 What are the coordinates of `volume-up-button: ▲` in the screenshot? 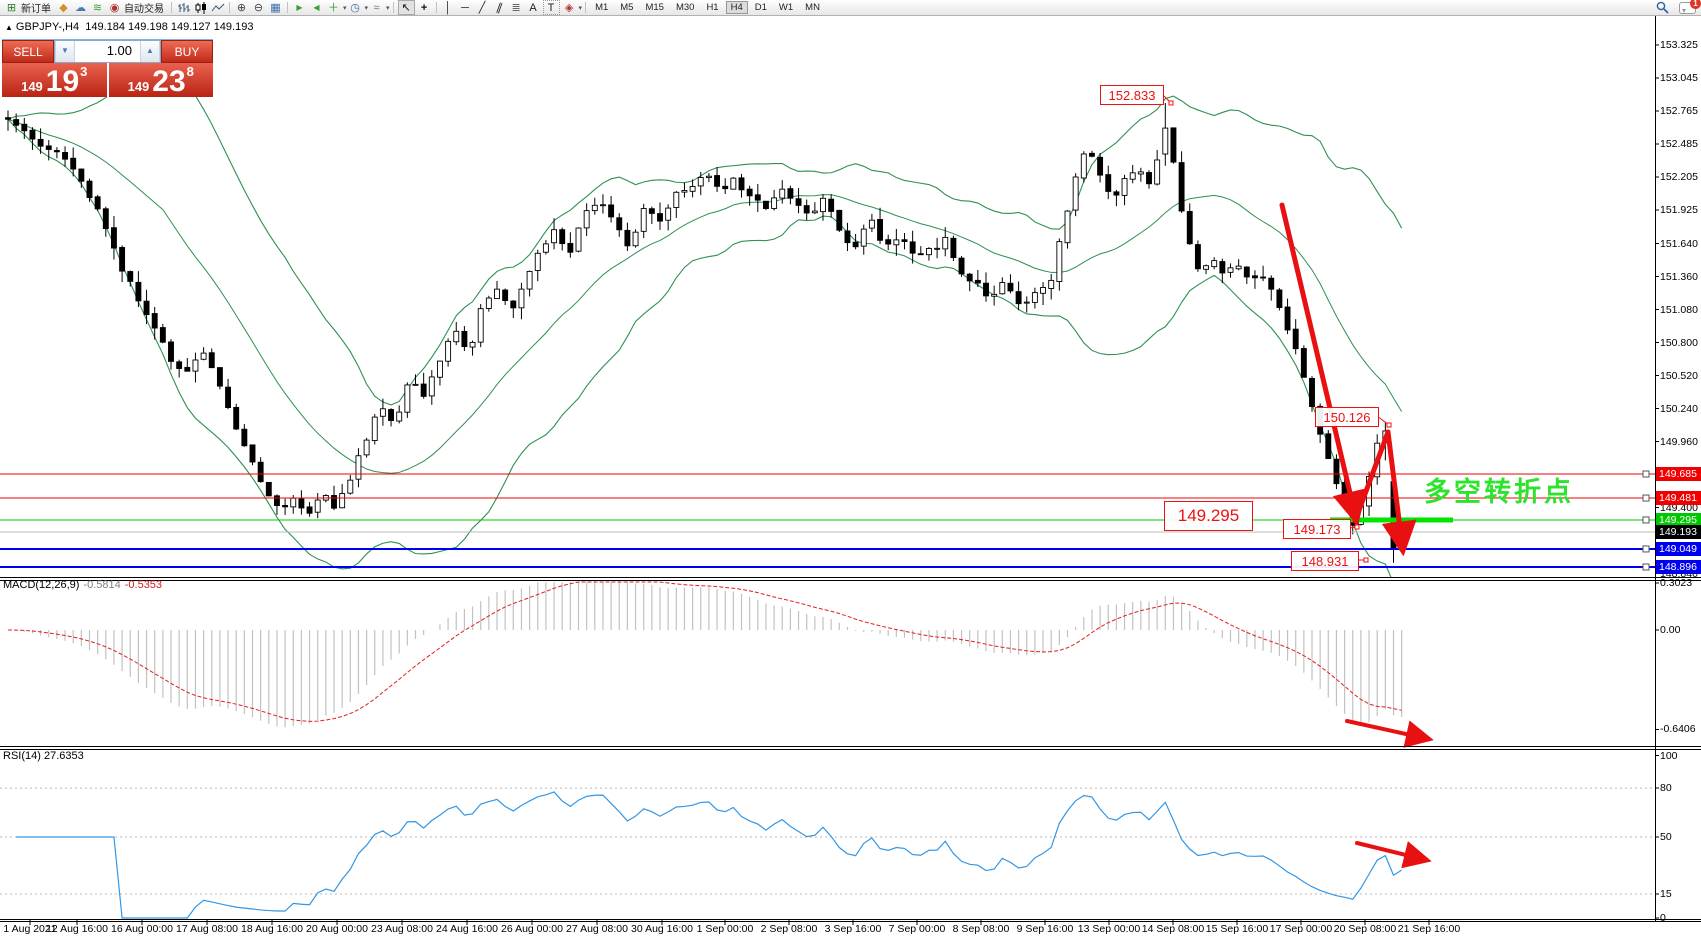 It's located at (150, 51).